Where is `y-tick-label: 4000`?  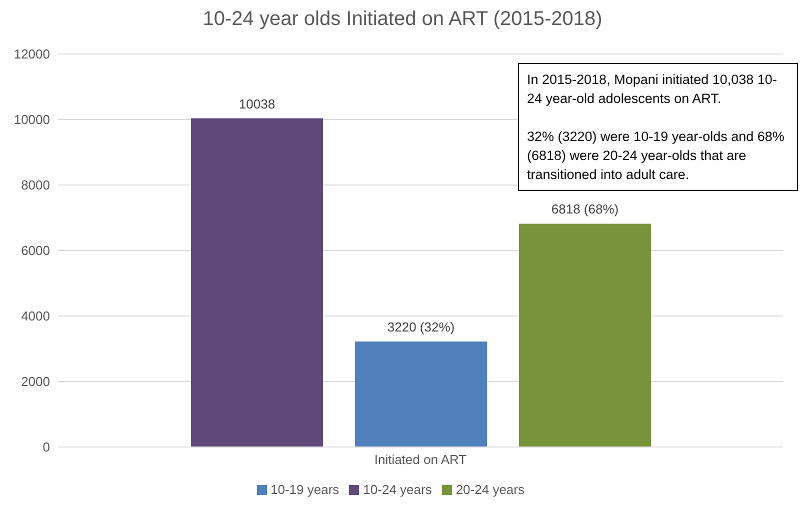
y-tick-label: 4000 is located at coordinates (35, 316).